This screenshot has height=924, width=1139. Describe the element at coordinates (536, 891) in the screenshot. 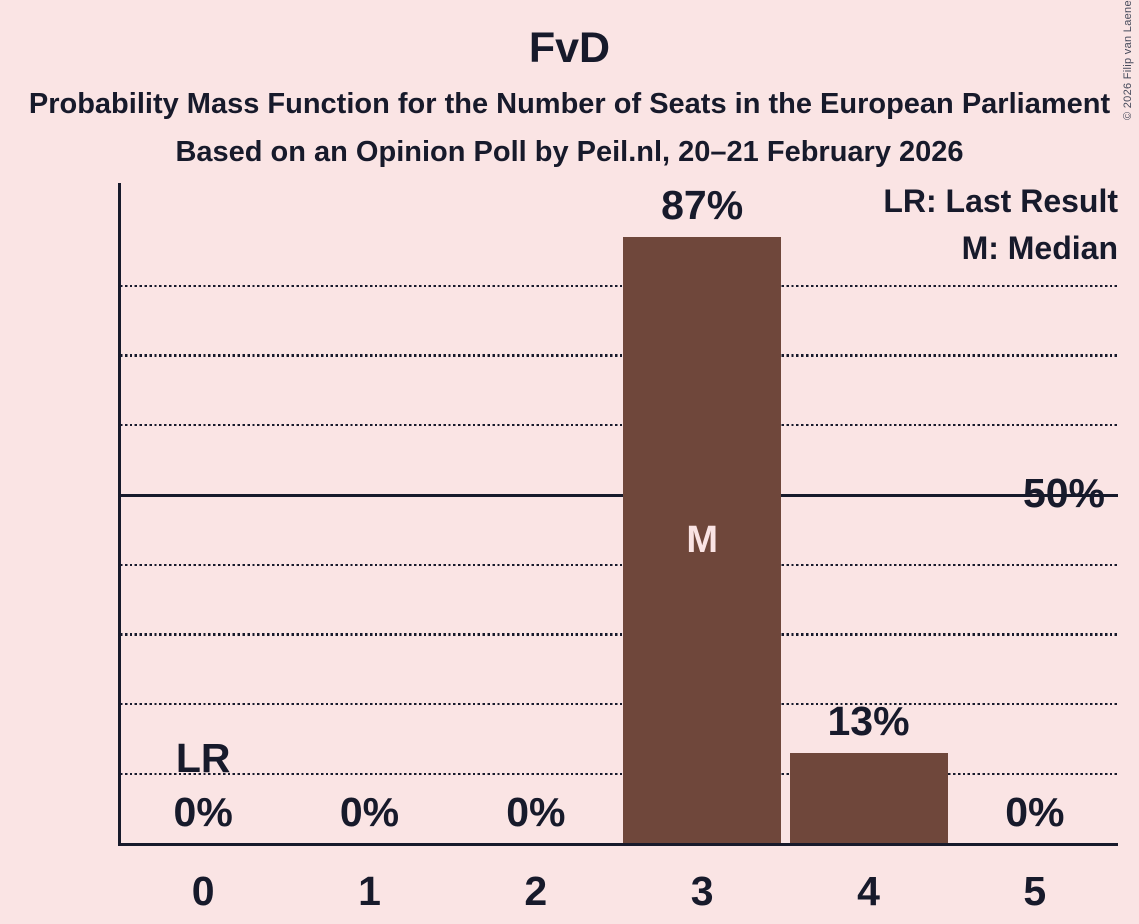

I see `x-tick-2: 2` at that location.